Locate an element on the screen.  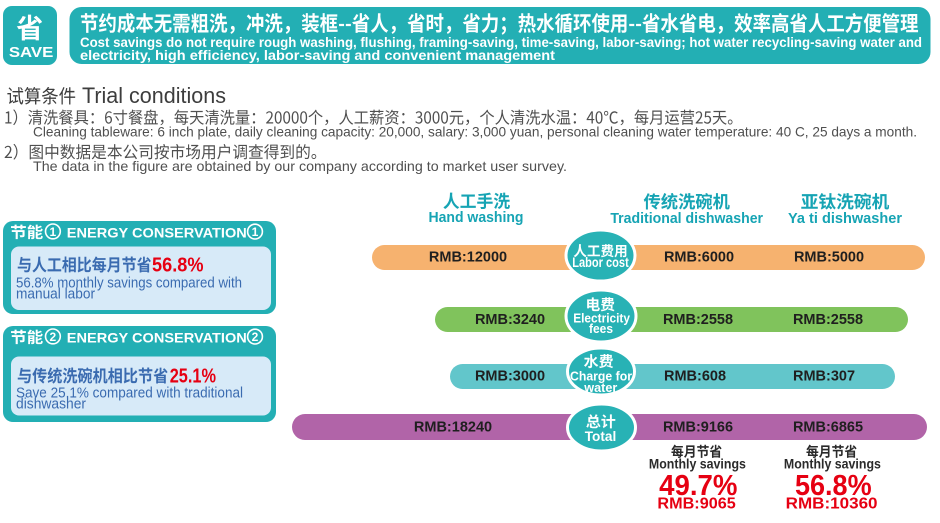
svg-text: RMB:3240 is located at coordinates (510, 320).